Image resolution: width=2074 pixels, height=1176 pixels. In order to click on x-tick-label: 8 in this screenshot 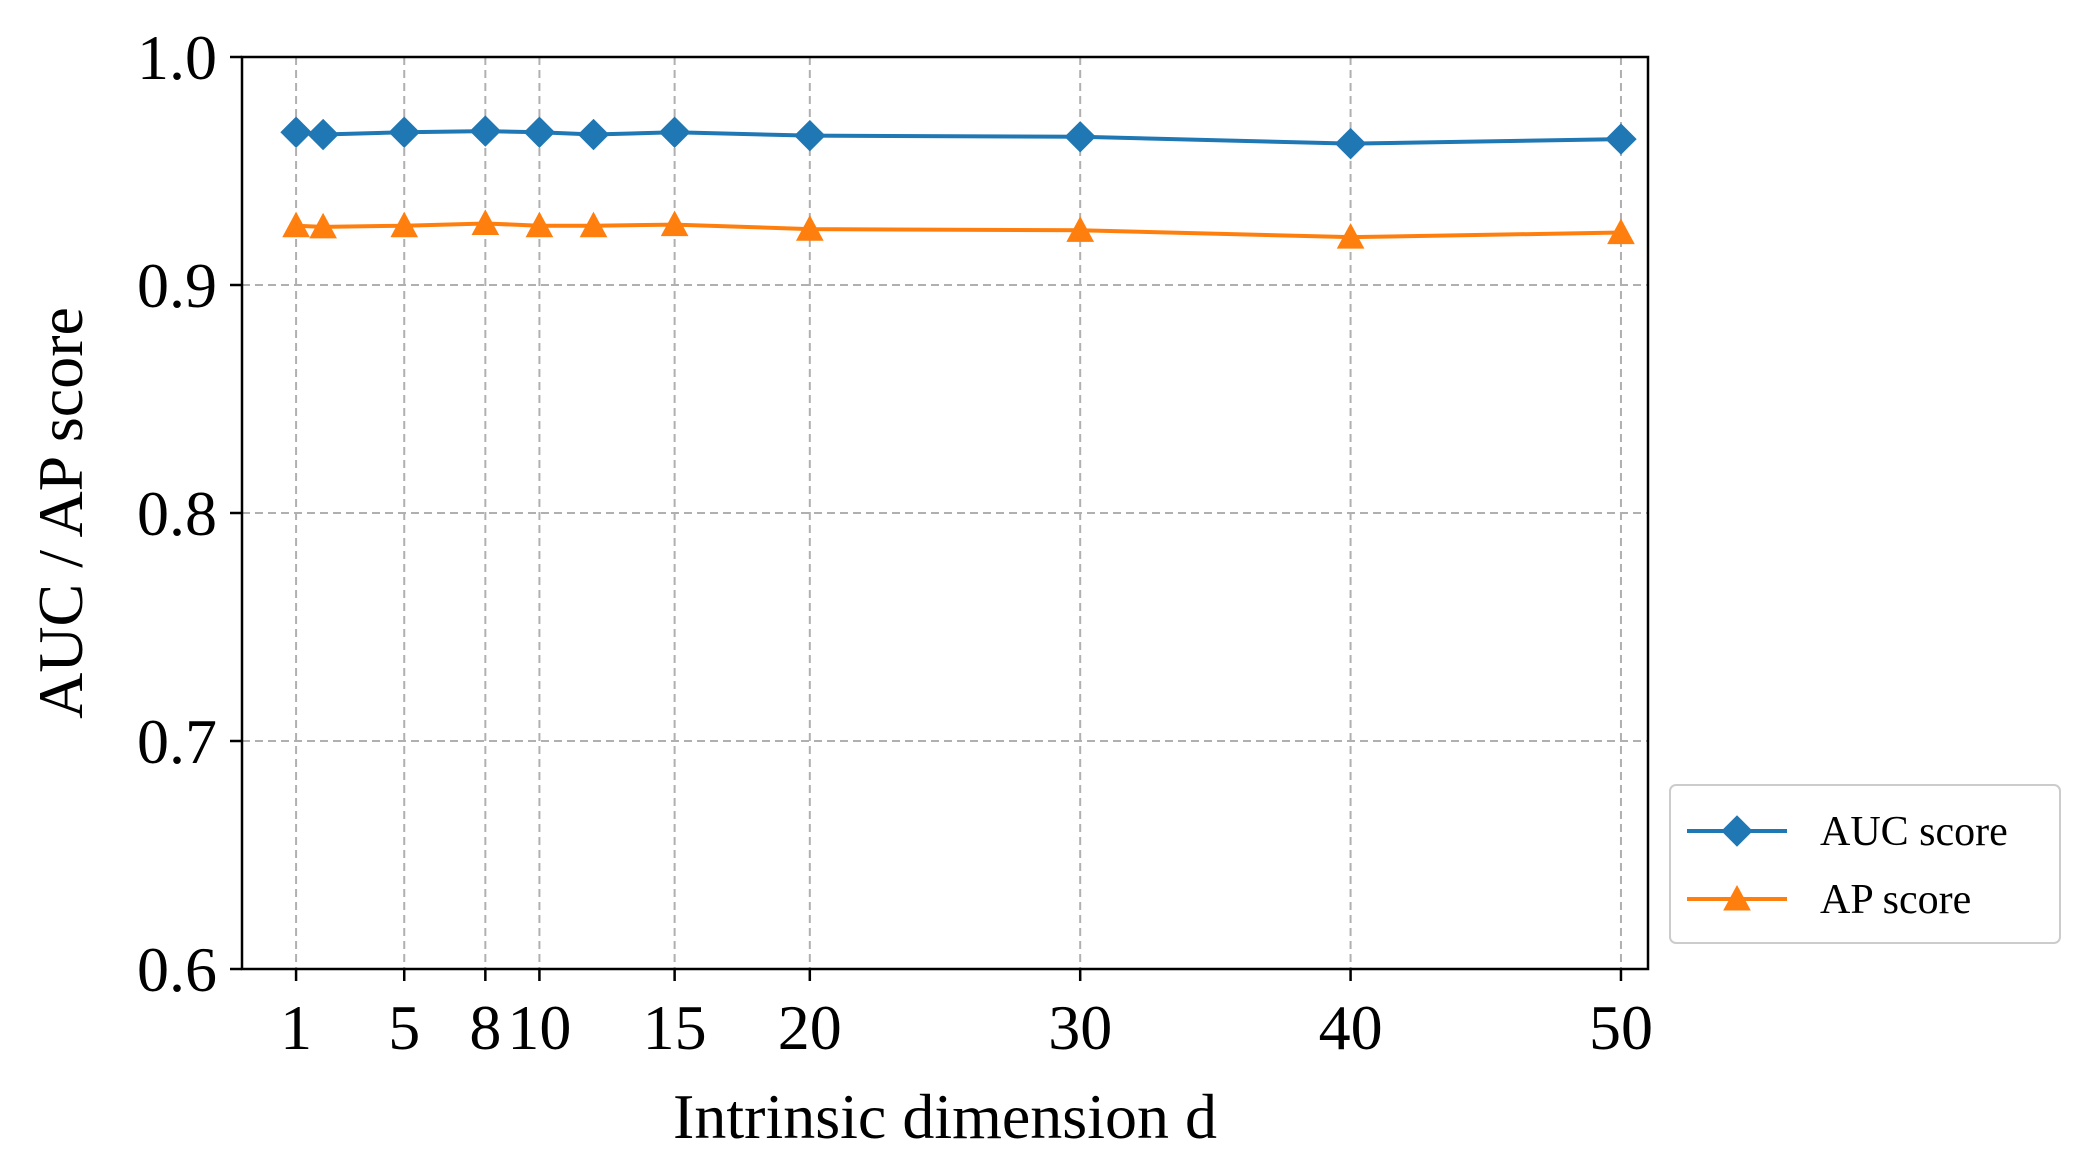, I will do `click(485, 1027)`.